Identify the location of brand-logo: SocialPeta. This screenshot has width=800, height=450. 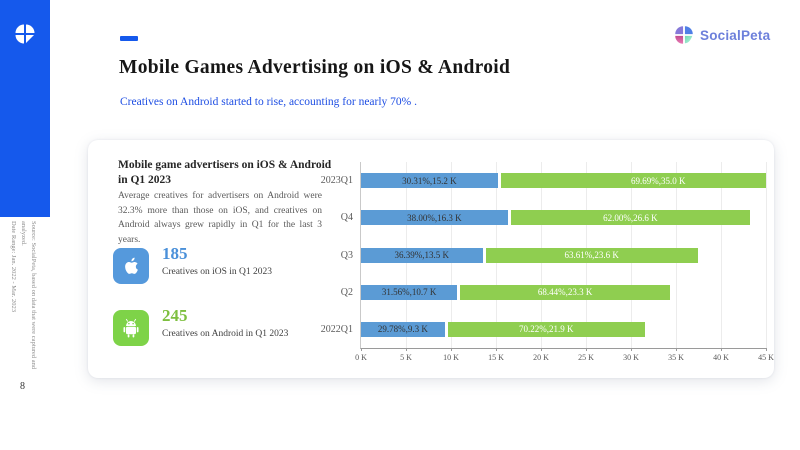
(721, 35).